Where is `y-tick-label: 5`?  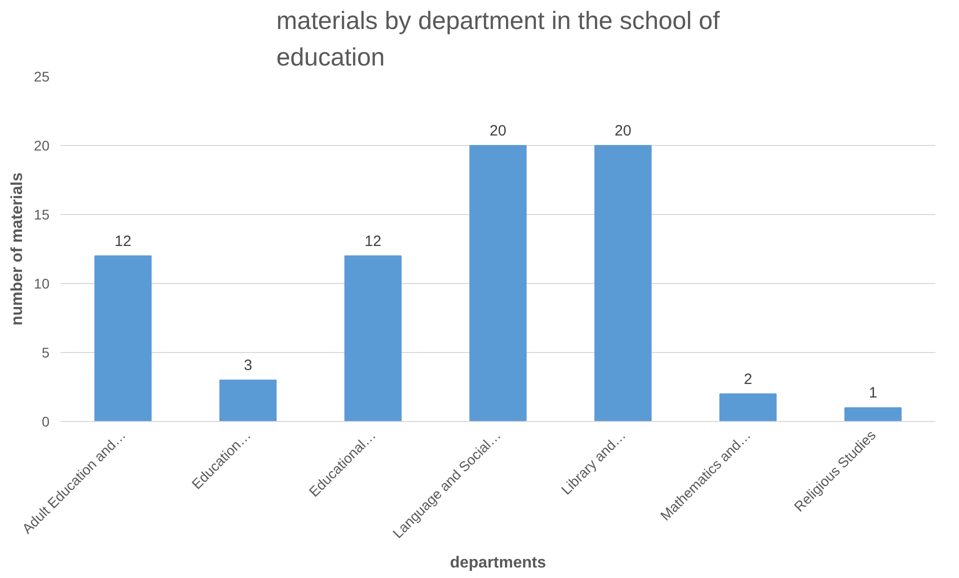
y-tick-label: 5 is located at coordinates (46, 352).